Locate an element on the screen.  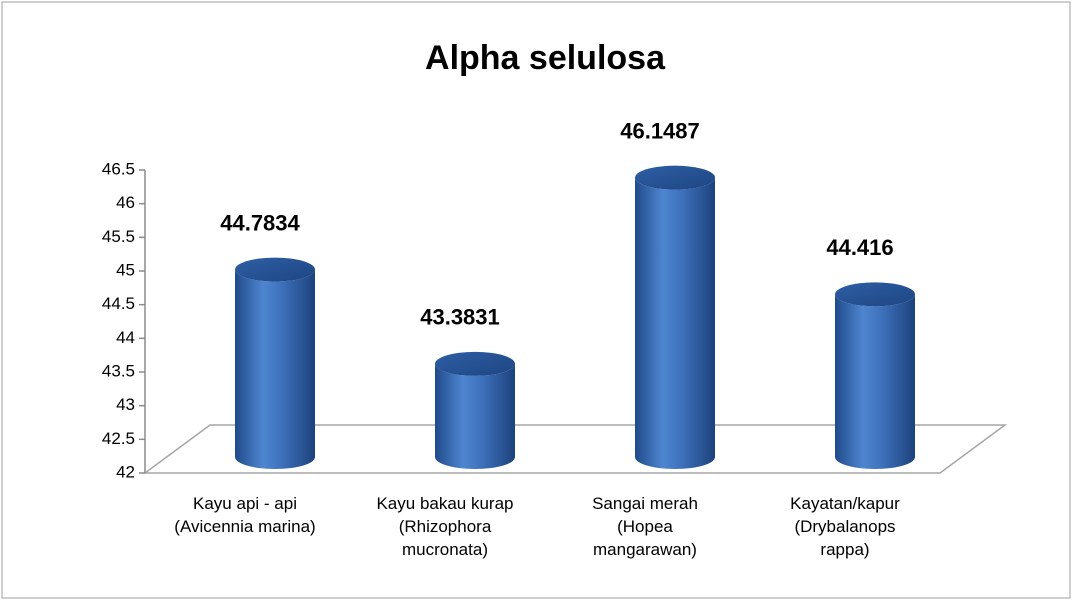
x-tick-label: Kayu api - api (Avicennia marina) is located at coordinates (245, 515).